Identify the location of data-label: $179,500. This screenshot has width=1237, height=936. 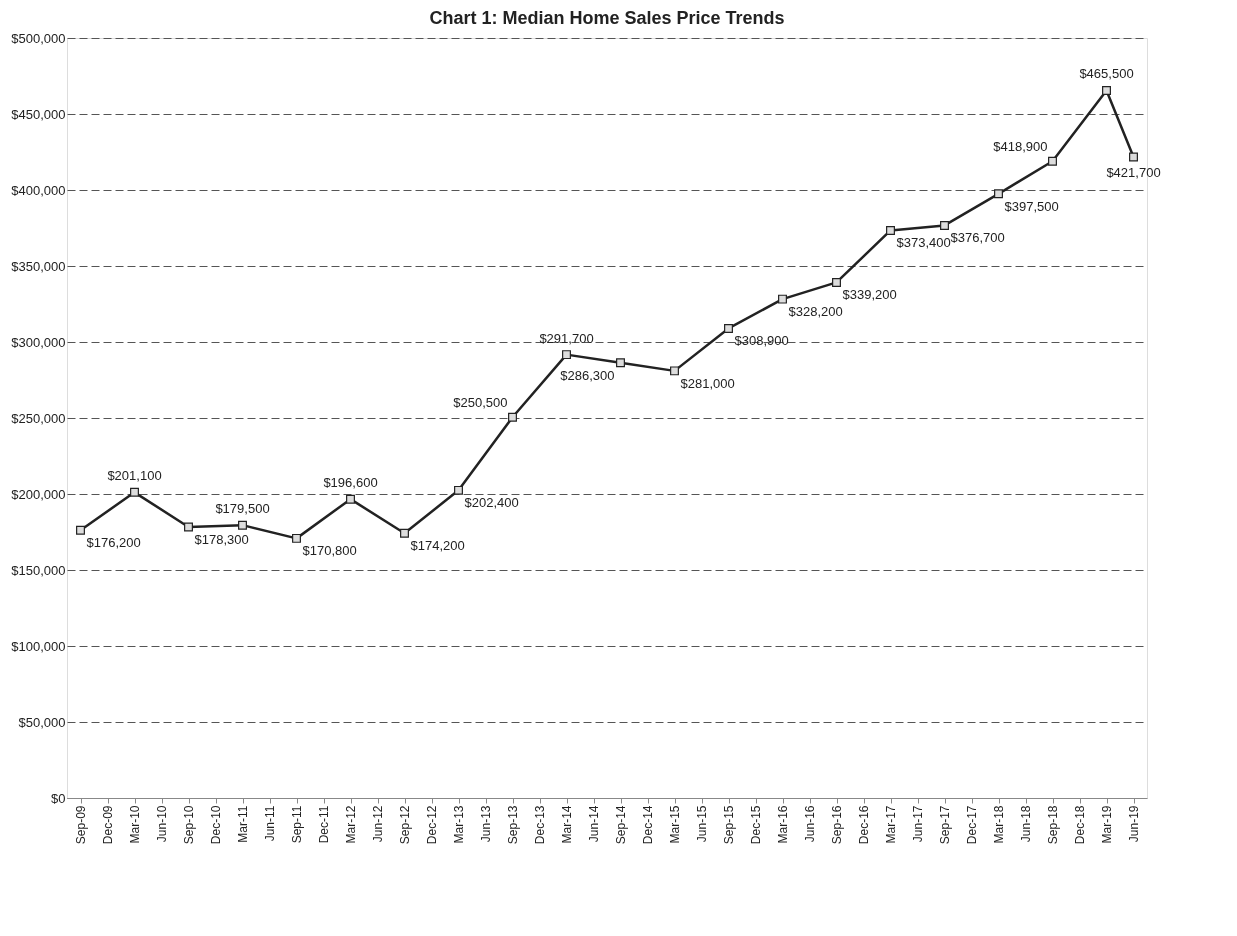
(242, 509).